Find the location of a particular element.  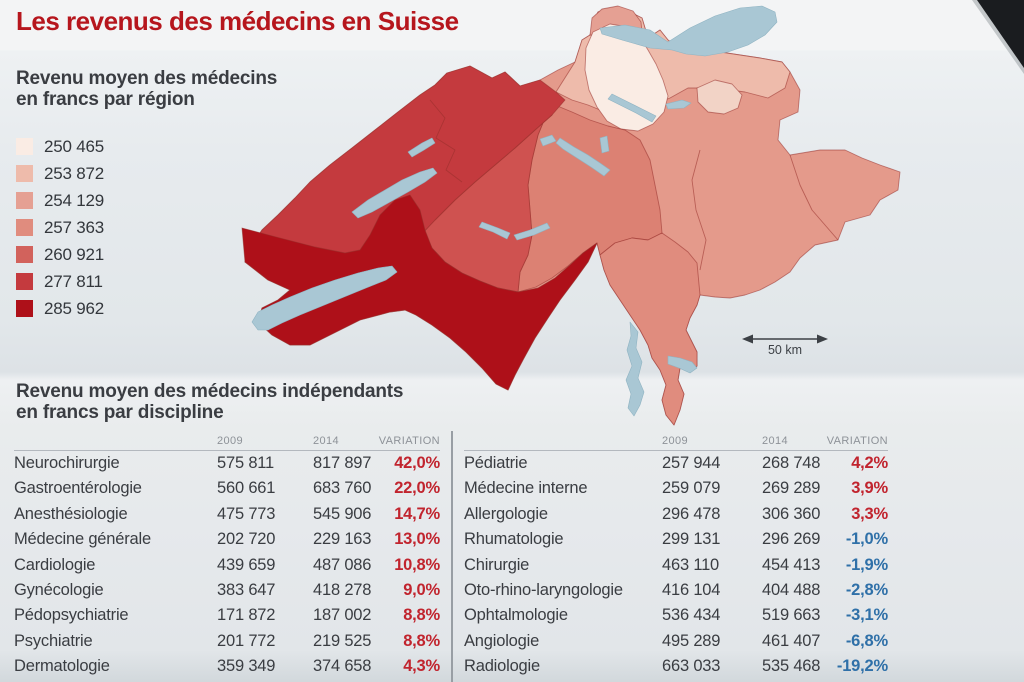

variation-value: 10,8% is located at coordinates (417, 564).